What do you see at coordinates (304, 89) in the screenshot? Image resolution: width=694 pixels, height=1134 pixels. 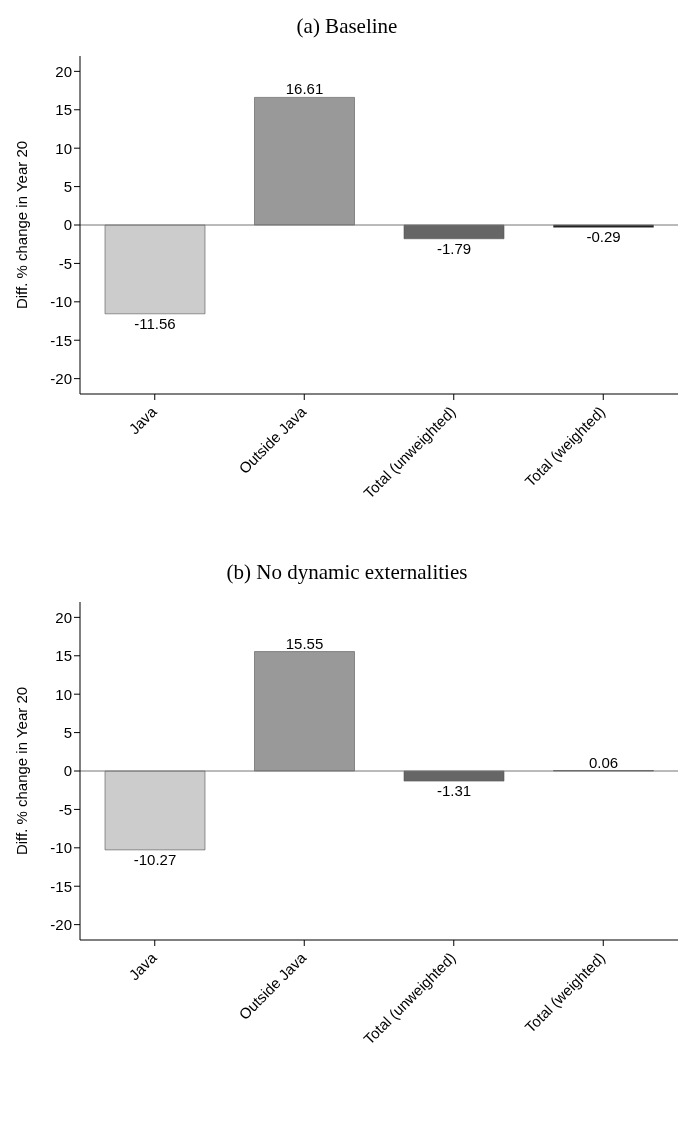 I see `data-label: 16.61` at bounding box center [304, 89].